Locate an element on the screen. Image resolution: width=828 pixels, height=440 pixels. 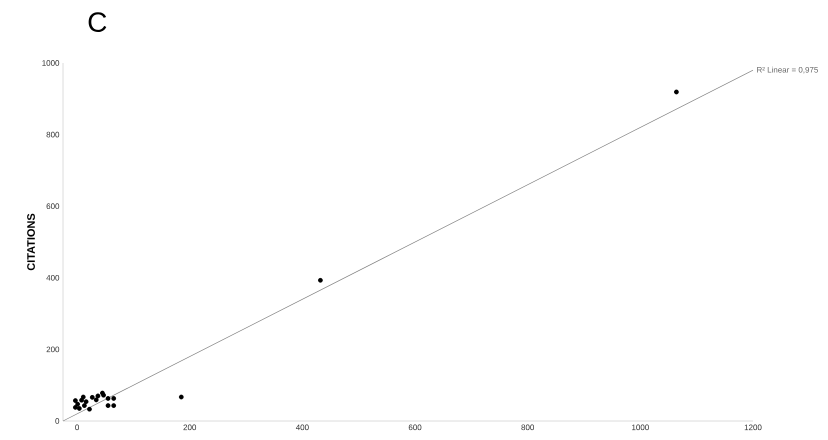
y-axis-title: CITATIONS is located at coordinates (31, 242).